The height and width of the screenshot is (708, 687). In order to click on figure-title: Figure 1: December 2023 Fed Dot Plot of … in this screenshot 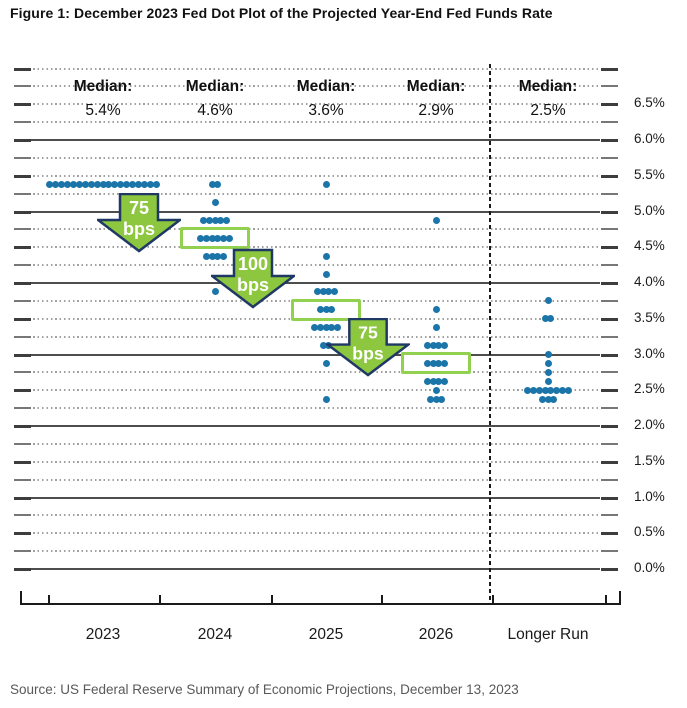, I will do `click(281, 13)`.